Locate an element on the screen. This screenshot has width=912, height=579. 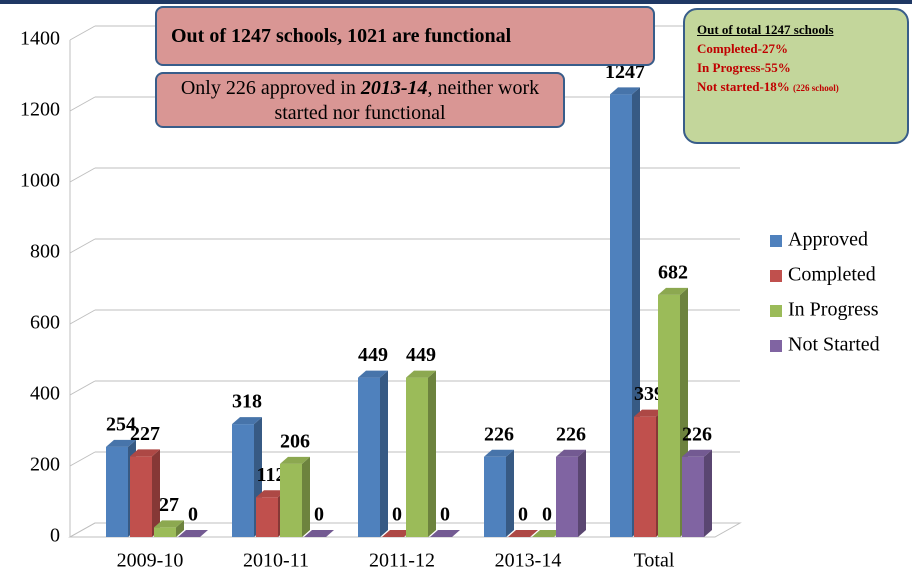
summary-line: Not started-18% is located at coordinates (743, 86).